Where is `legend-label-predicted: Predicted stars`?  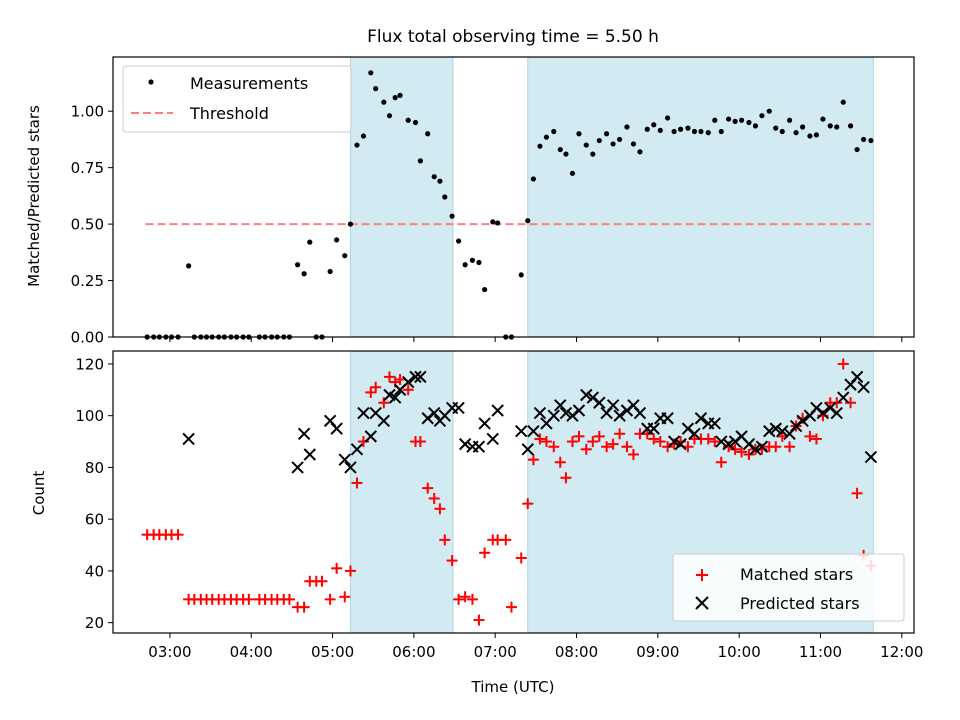
legend-label-predicted: Predicted stars is located at coordinates (800, 603).